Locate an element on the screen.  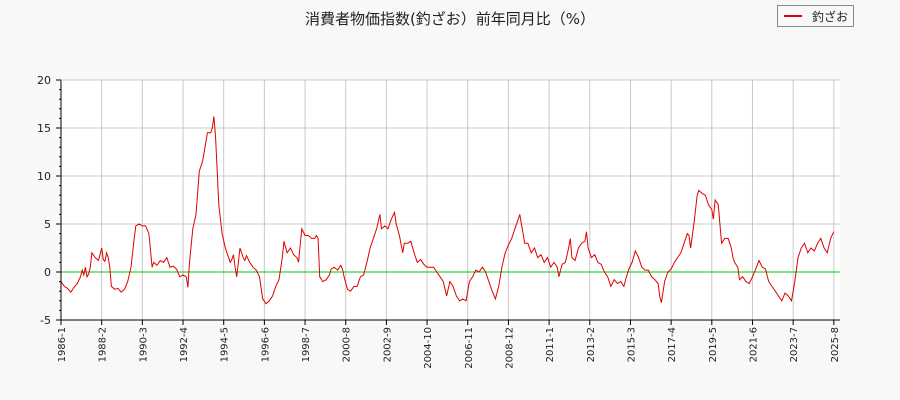
x-tick-label: 1998-7 is located at coordinates (306, 344).